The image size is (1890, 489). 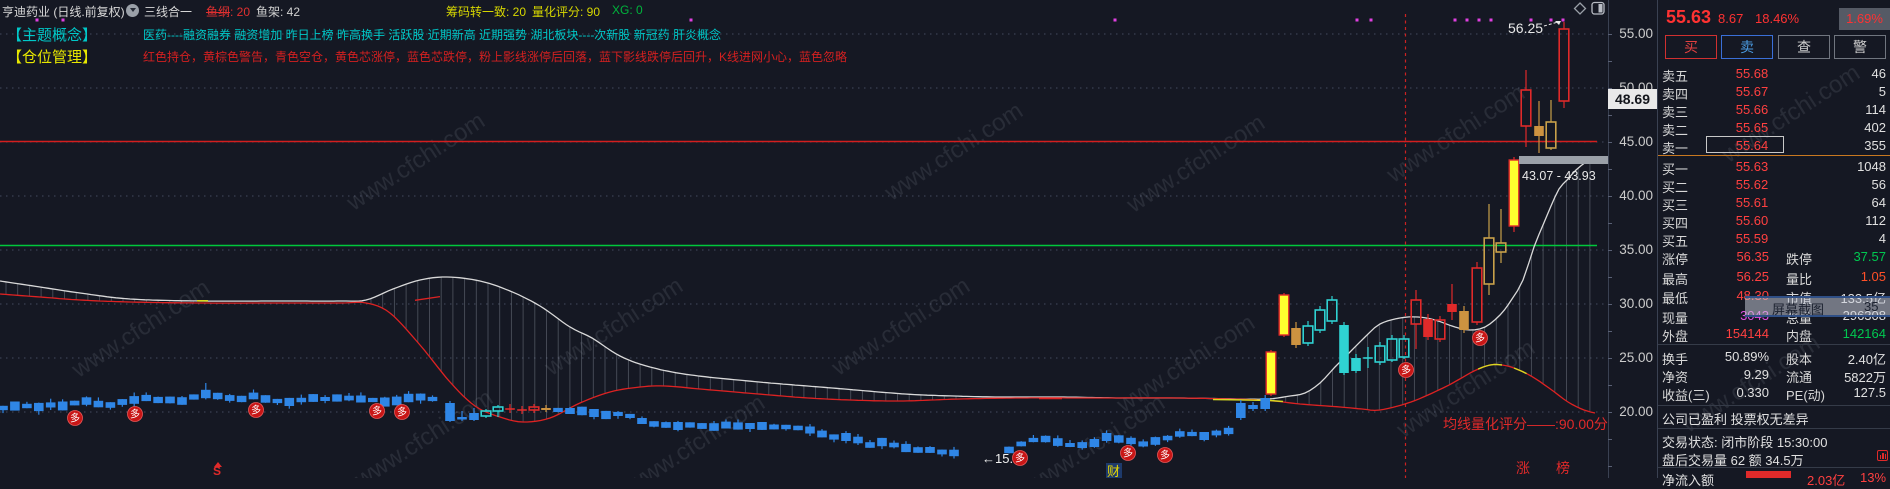 What do you see at coordinates (1113, 471) in the screenshot?
I see `svg-text: 财` at bounding box center [1113, 471].